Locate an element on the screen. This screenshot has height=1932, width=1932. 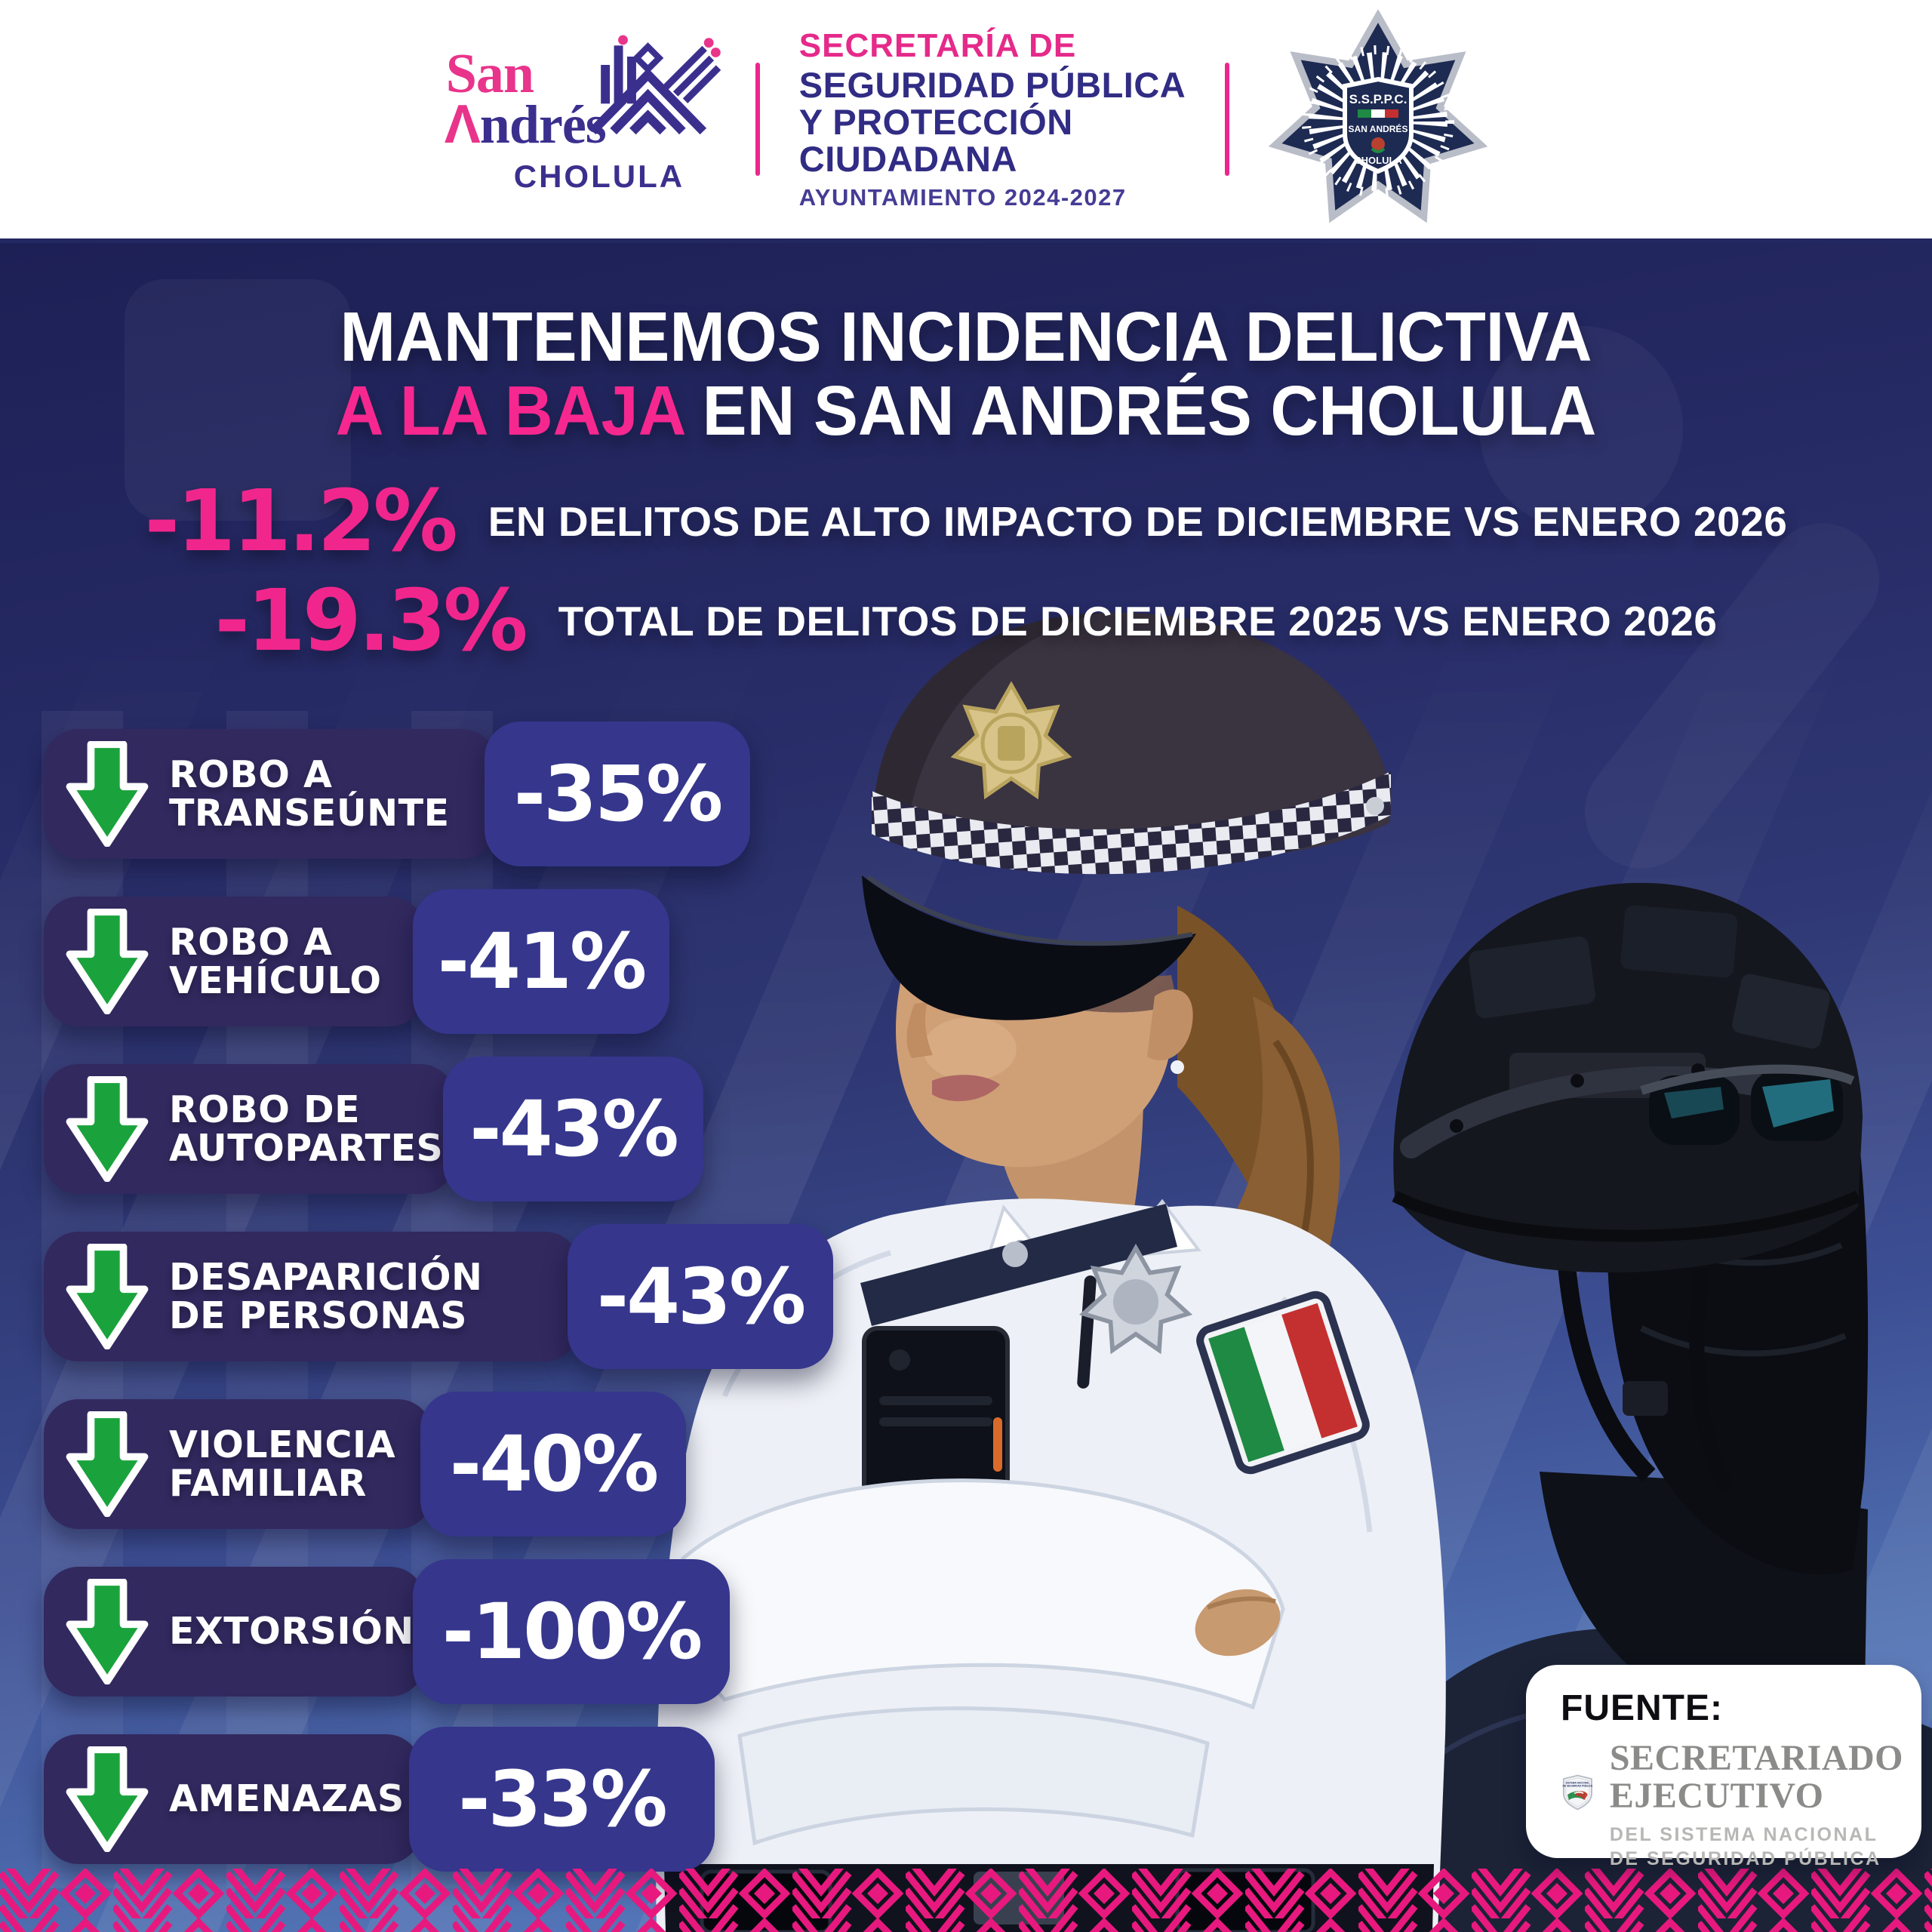
crime-label-box: ROBO A TRANSEÚNTE is located at coordinates (270, 794).